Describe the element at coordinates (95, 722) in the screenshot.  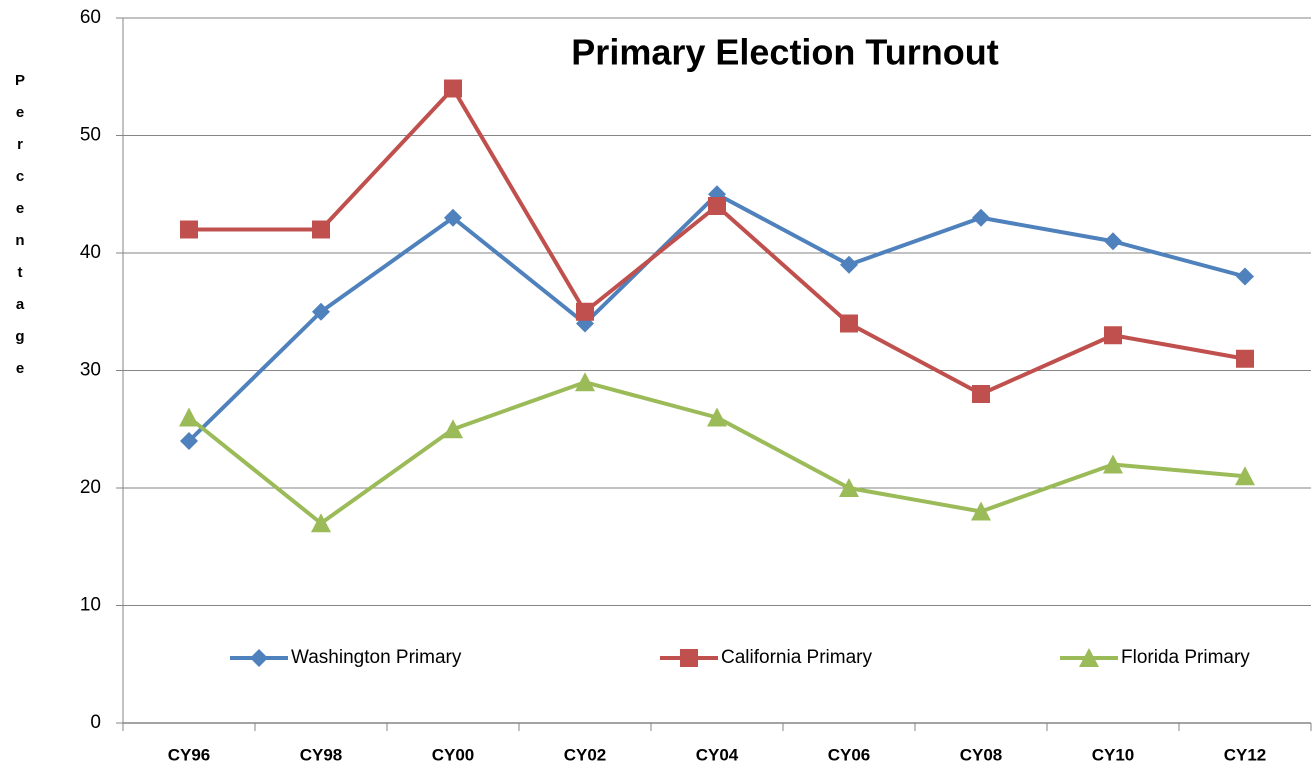
I see `y-tick-label: 0` at that location.